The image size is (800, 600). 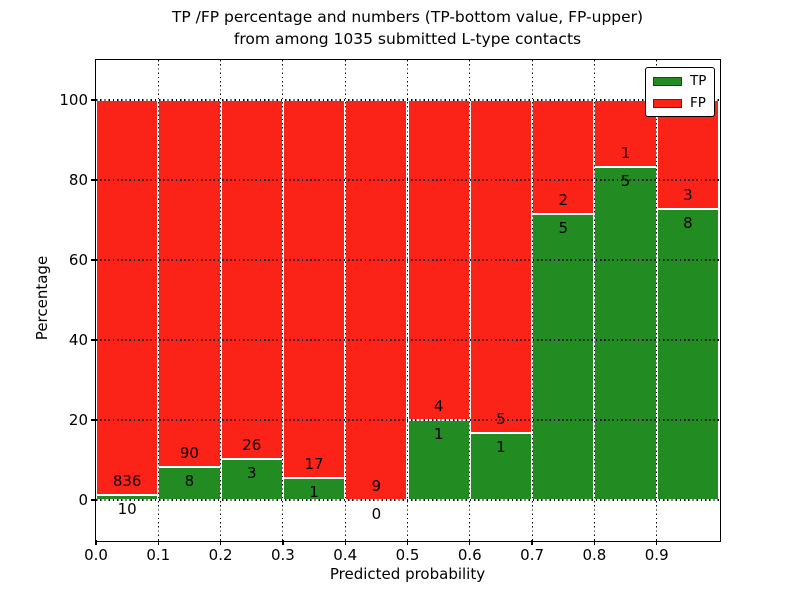 I want to click on x-tick-label: 0.8, so click(x=594, y=555).